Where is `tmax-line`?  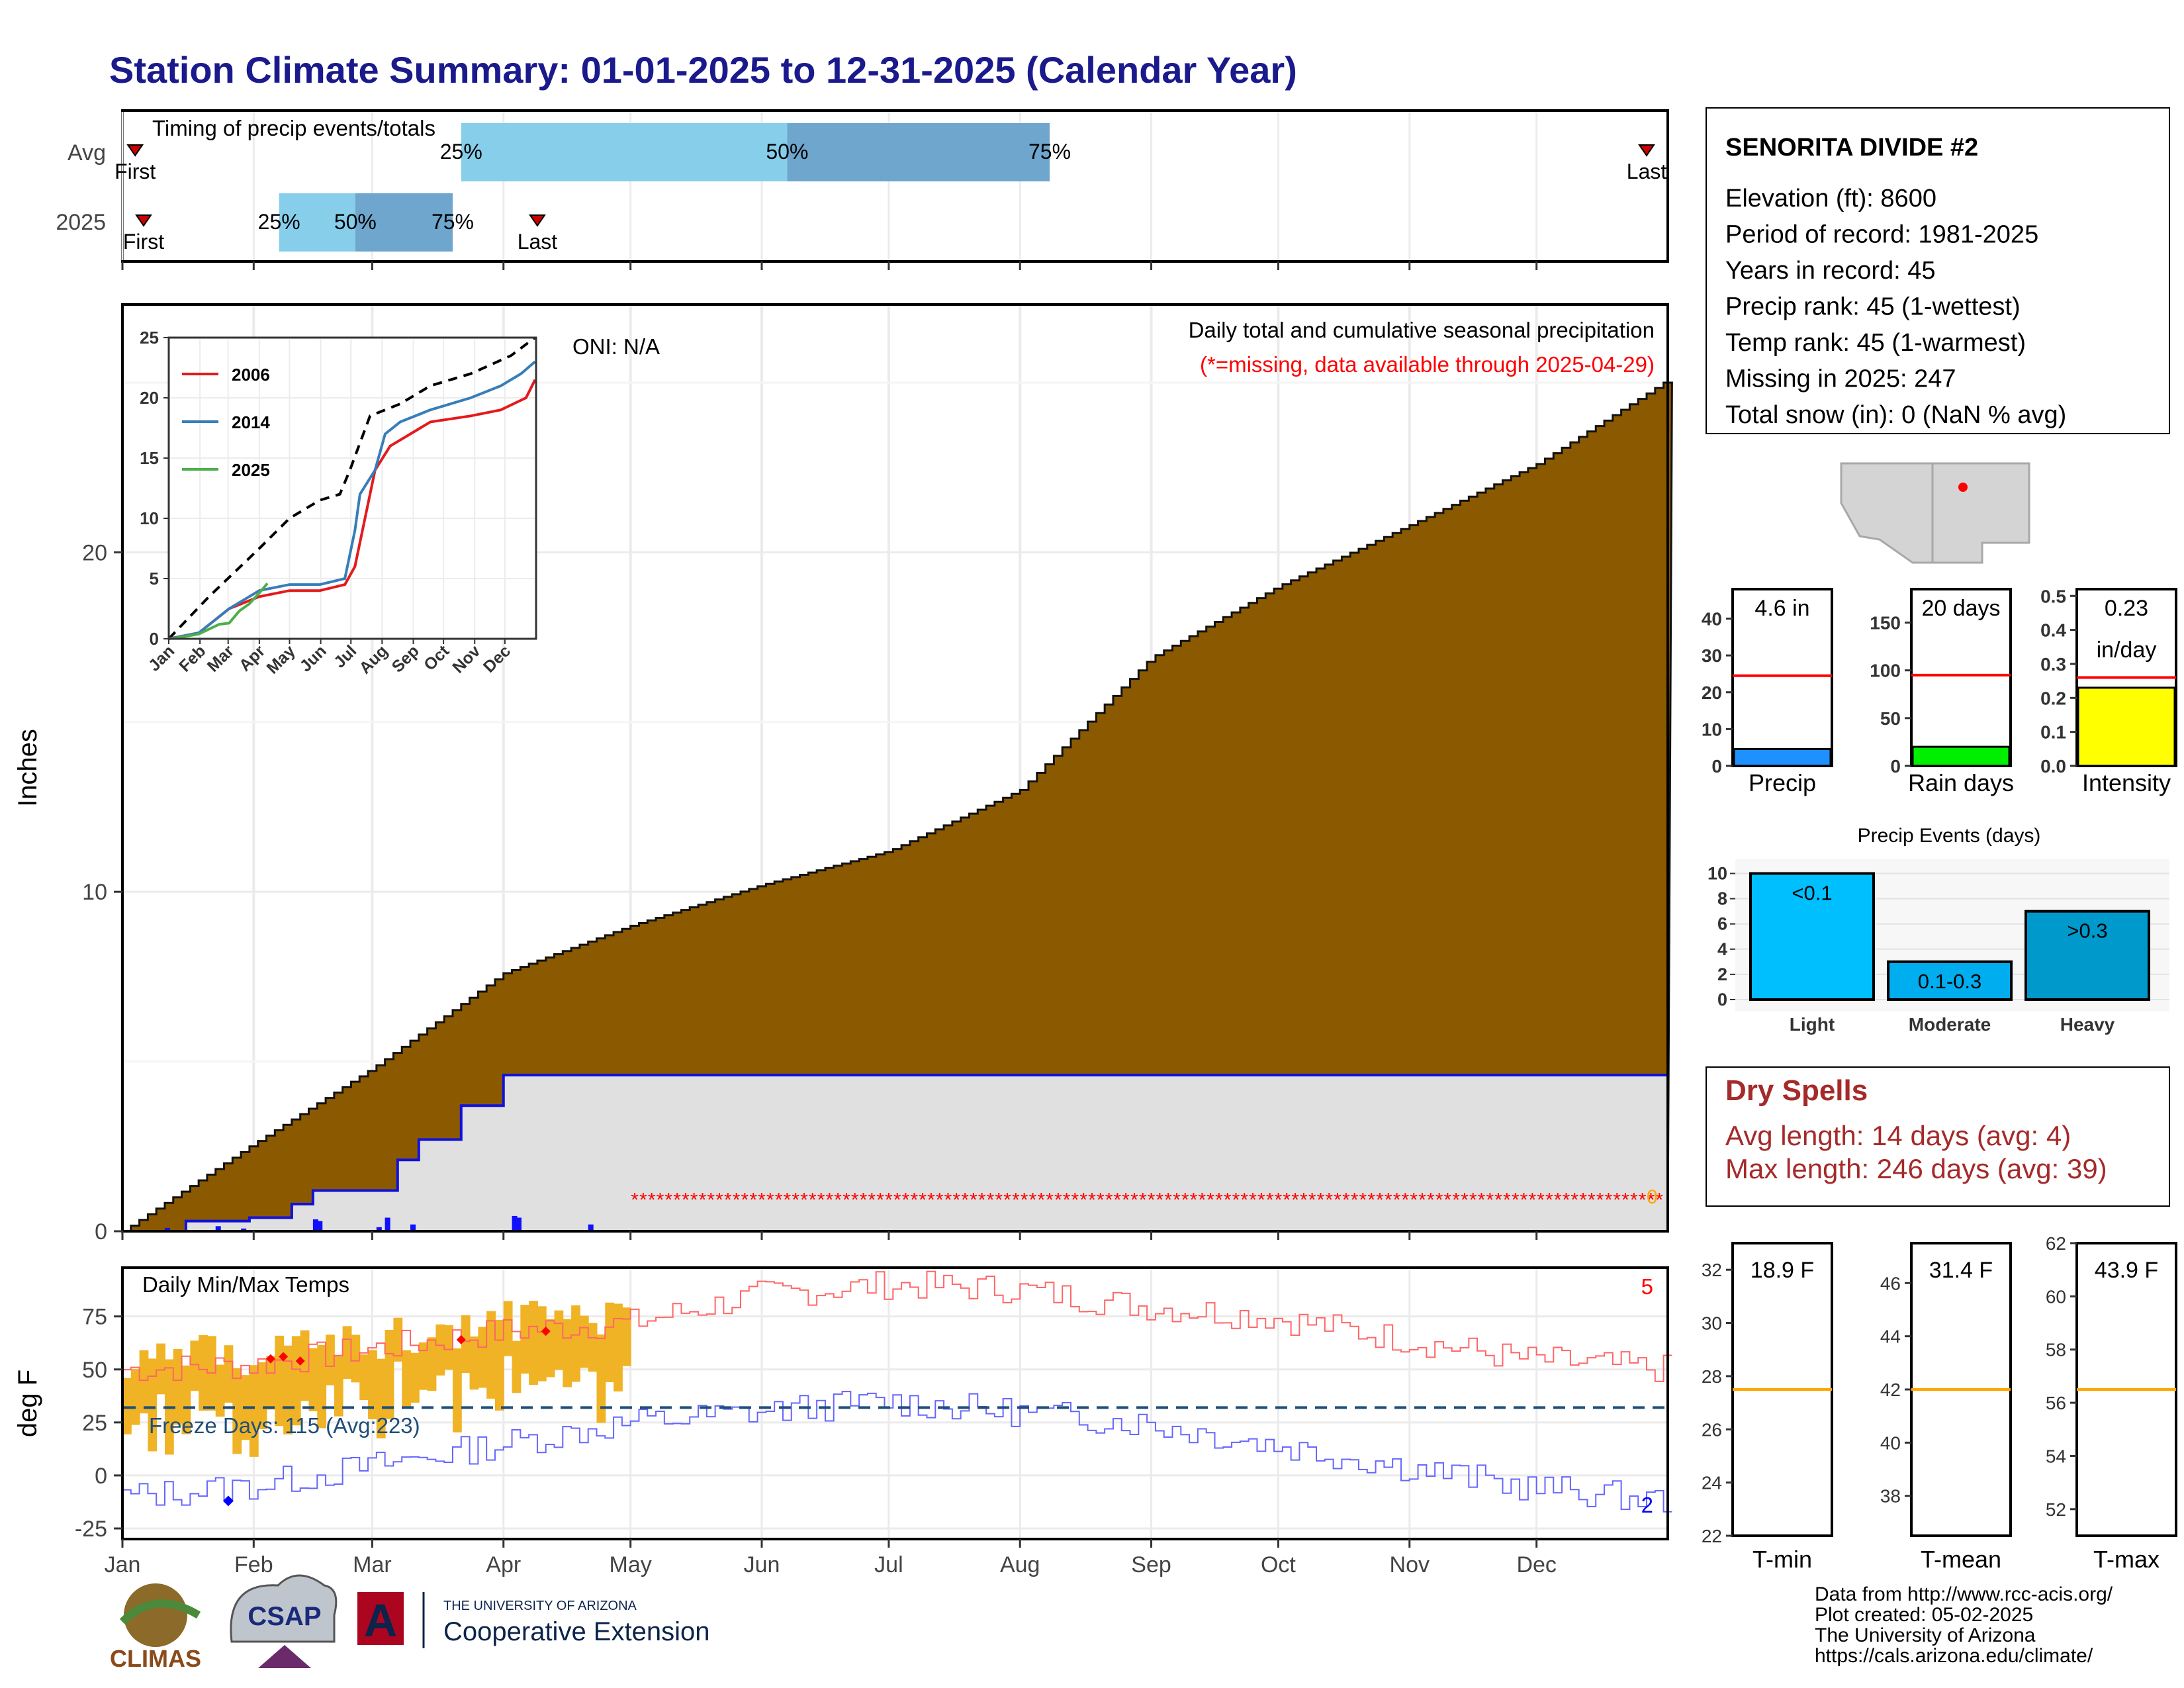
tmax-line is located at coordinates (897, 1326).